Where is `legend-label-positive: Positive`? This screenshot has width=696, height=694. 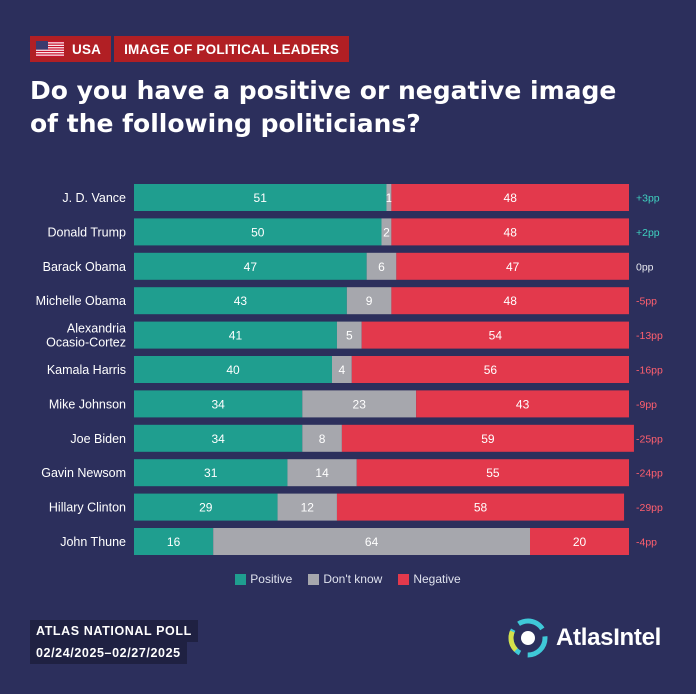 legend-label-positive: Positive is located at coordinates (271, 579).